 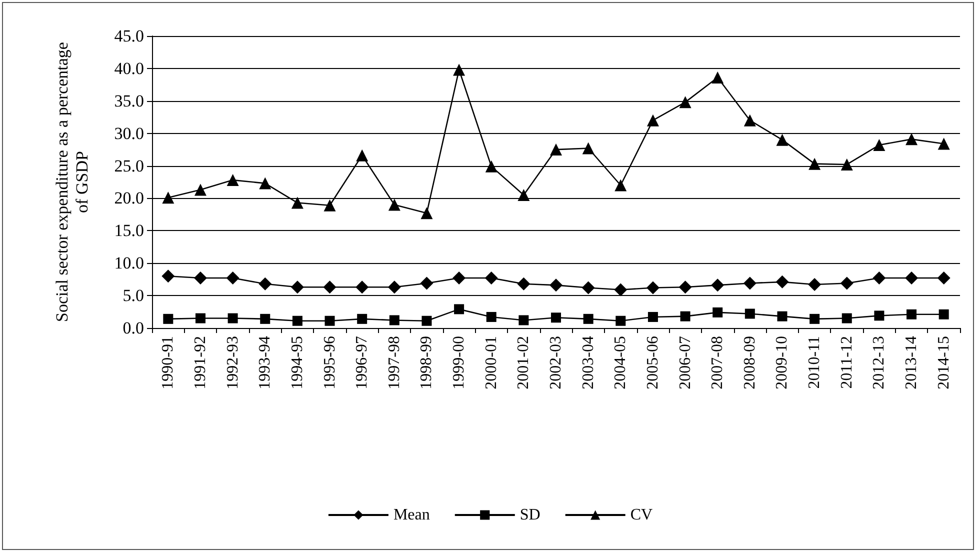 I want to click on y-tick-label: 45.0, so click(x=129, y=36).